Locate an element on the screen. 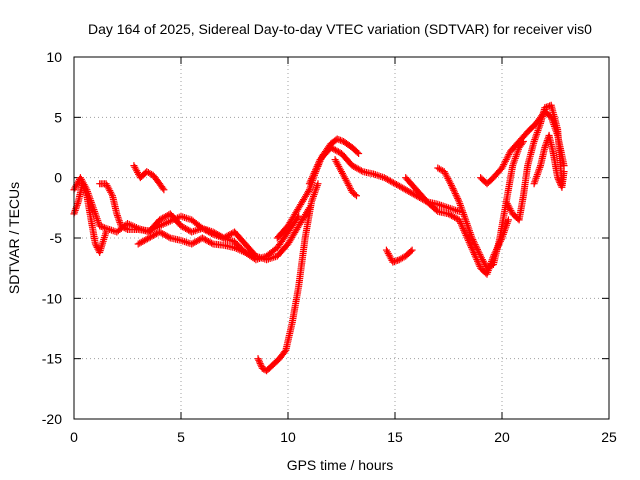 The height and width of the screenshot is (480, 640). y-tick-label: -15 is located at coordinates (52, 359).